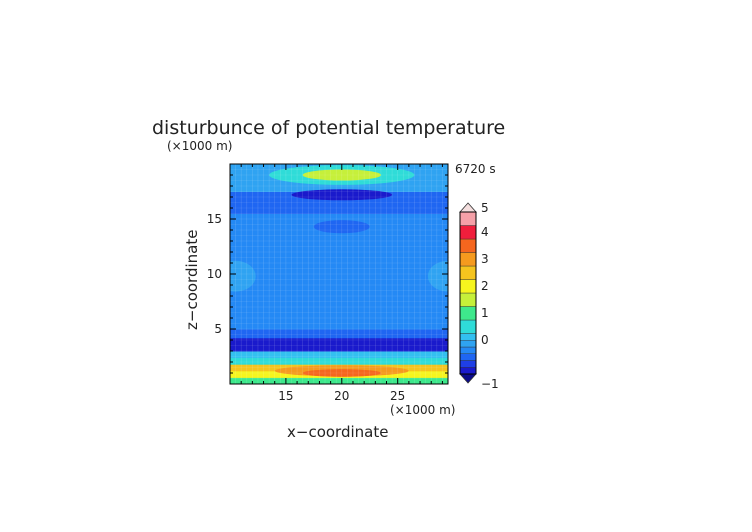 Image resolution: width=752 pixels, height=532 pixels. I want to click on colorbar-tick-label: 1, so click(485, 313).